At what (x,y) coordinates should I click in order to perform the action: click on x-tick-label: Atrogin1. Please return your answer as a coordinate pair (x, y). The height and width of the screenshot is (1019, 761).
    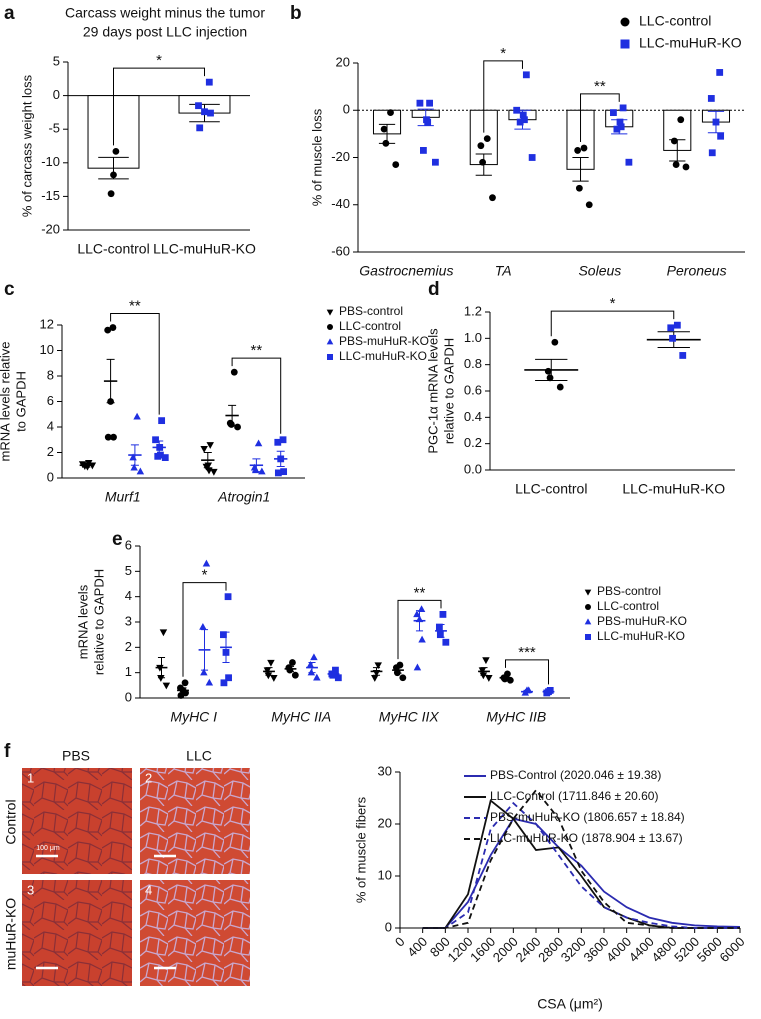
    Looking at the image, I should click on (243, 497).